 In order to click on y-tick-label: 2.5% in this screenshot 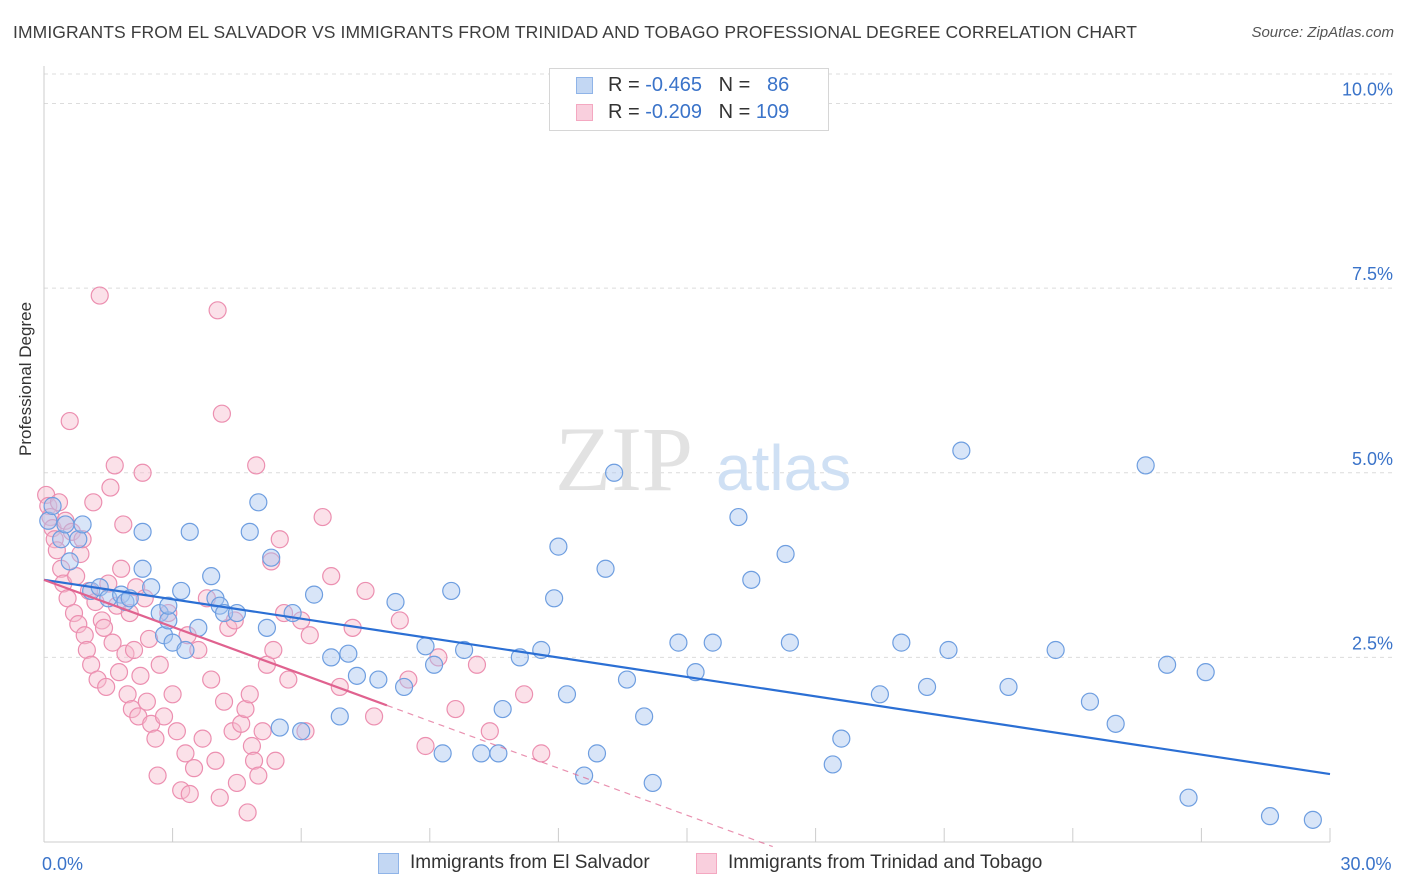, I will do `click(1372, 643)`.